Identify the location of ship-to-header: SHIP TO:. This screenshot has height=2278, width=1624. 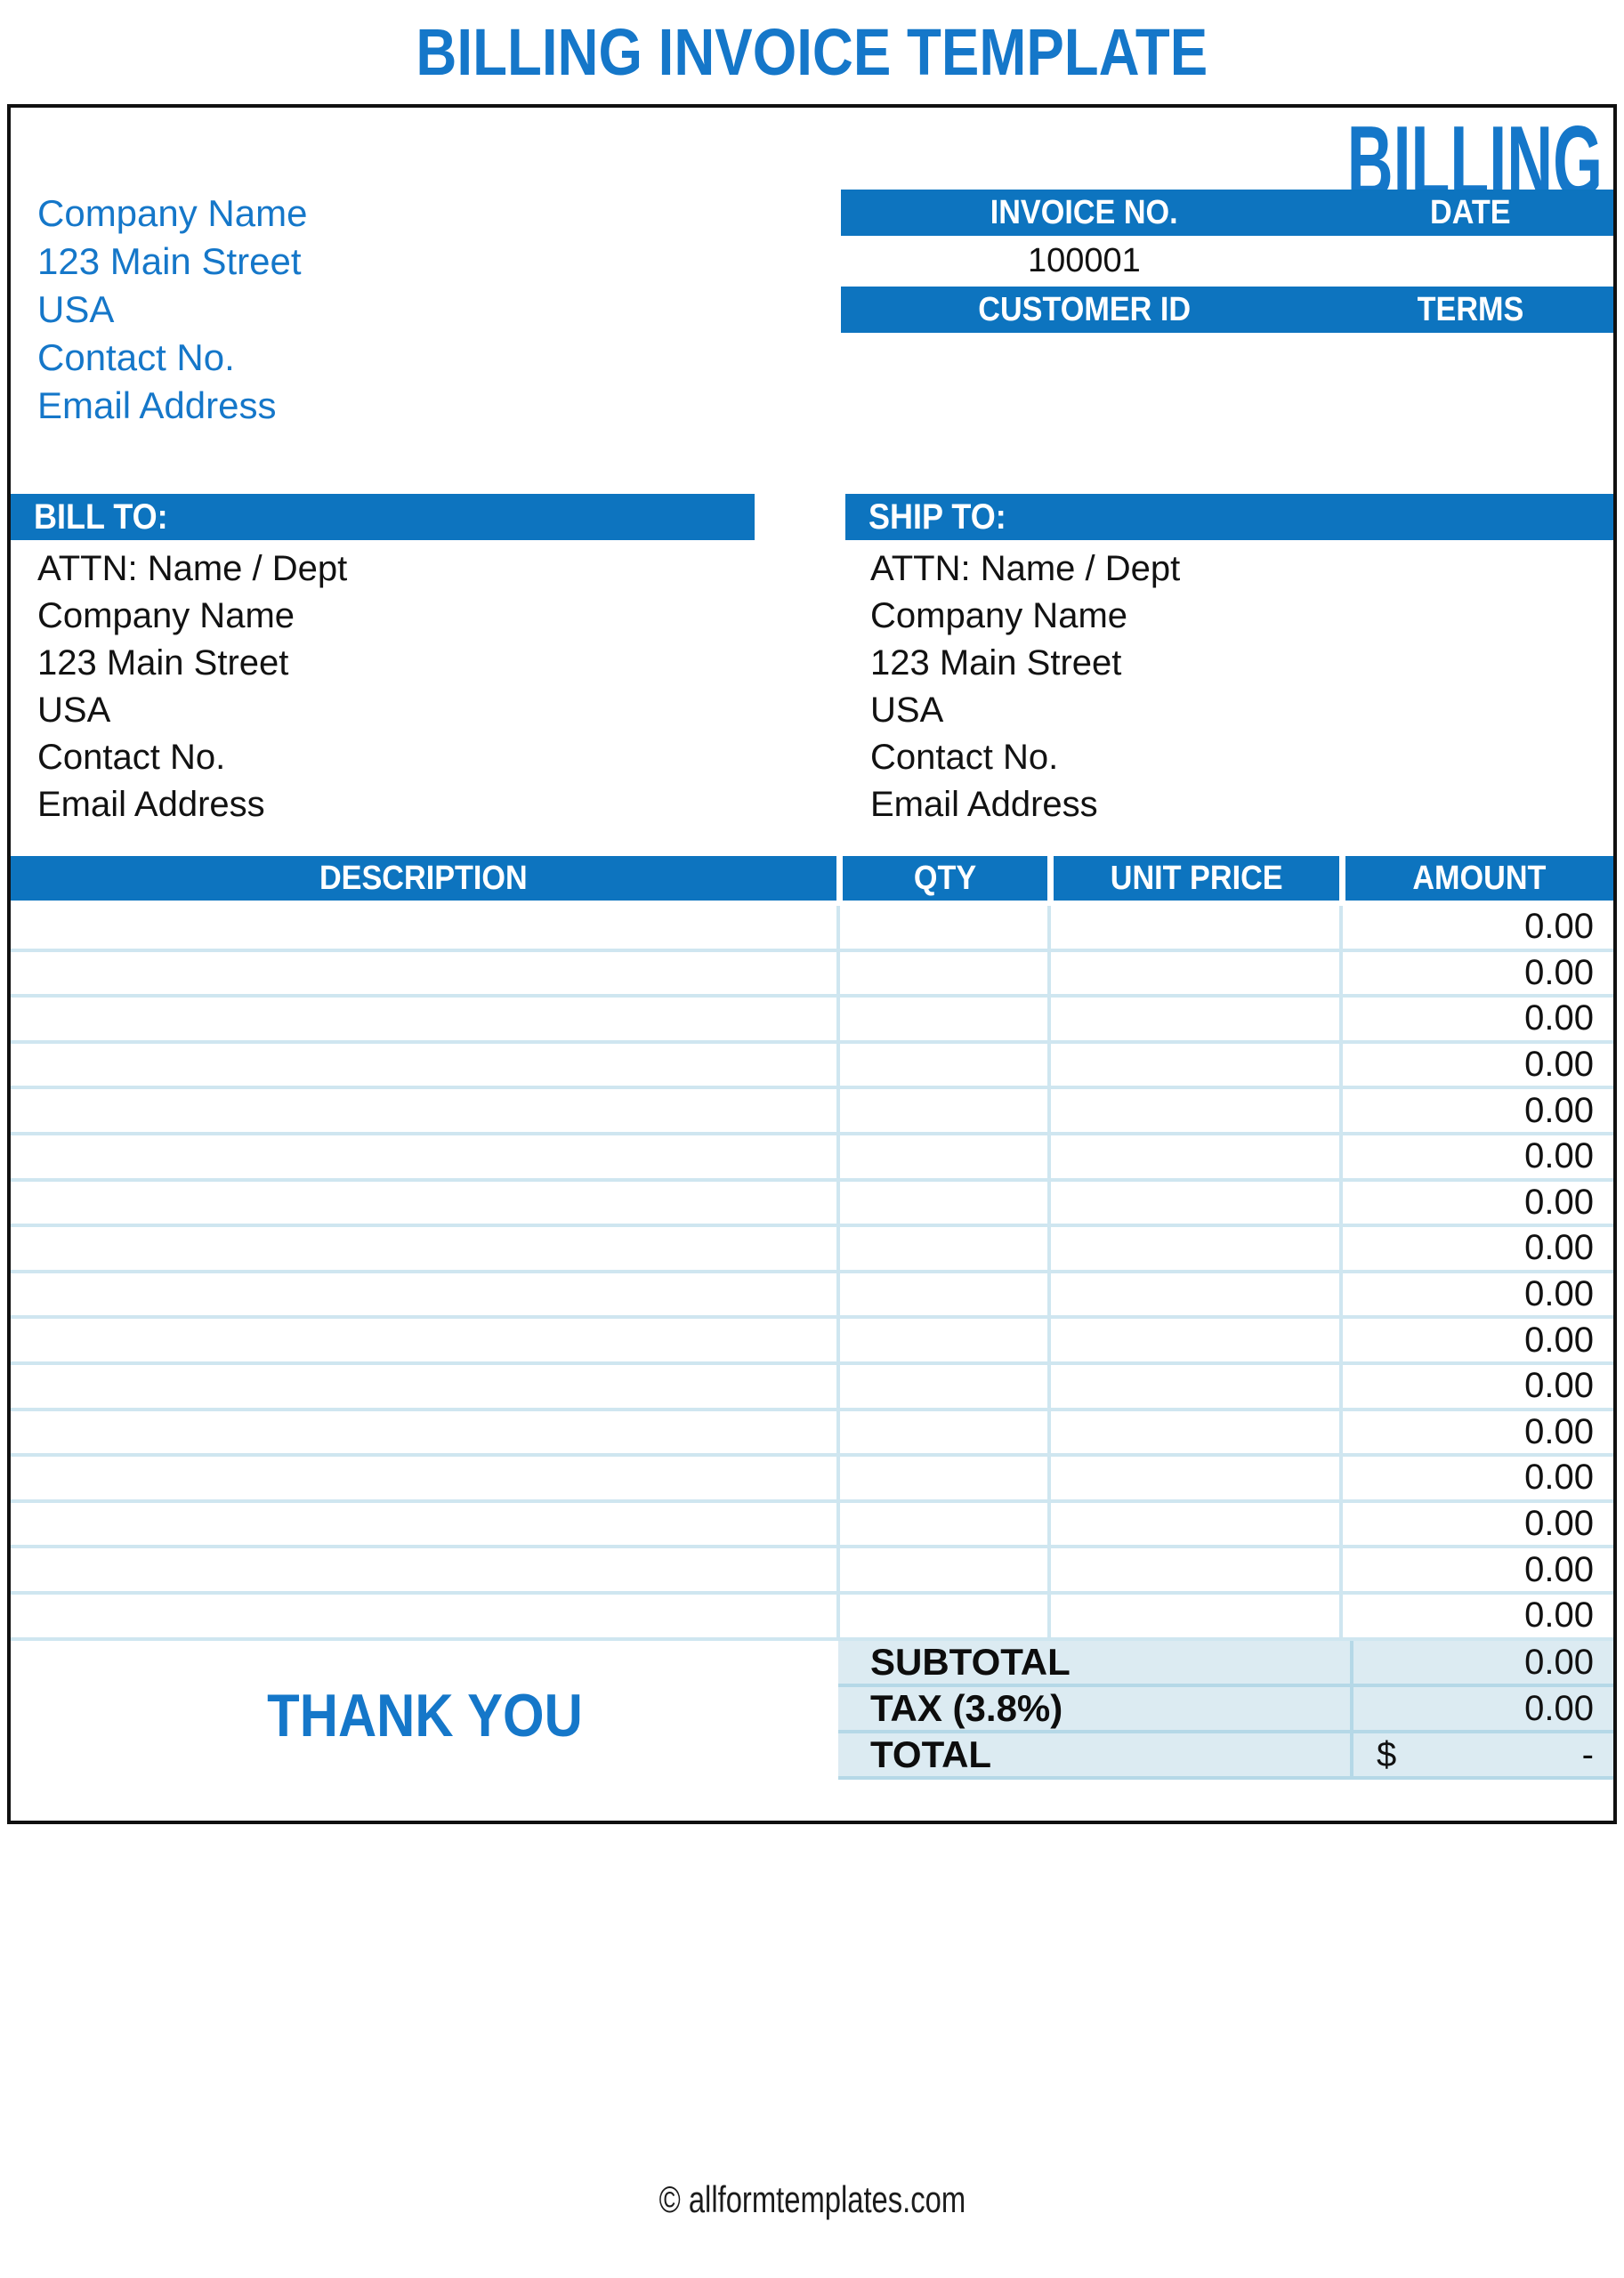
(1229, 517).